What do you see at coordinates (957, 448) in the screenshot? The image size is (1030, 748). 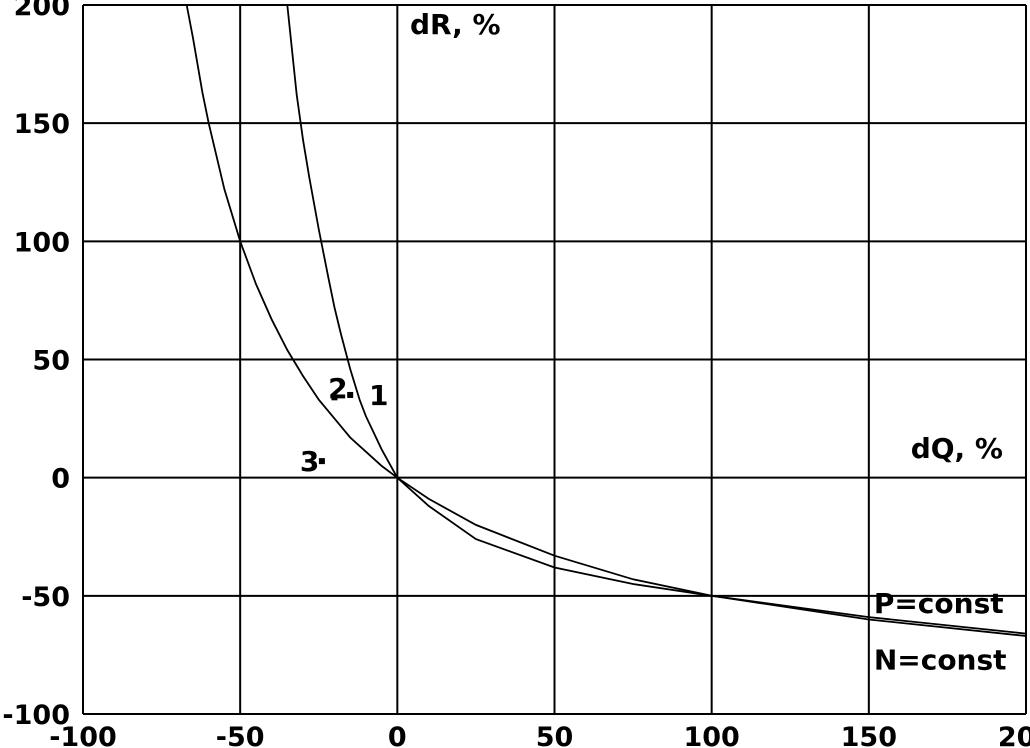 I see `x-axis-label: dQ, %` at bounding box center [957, 448].